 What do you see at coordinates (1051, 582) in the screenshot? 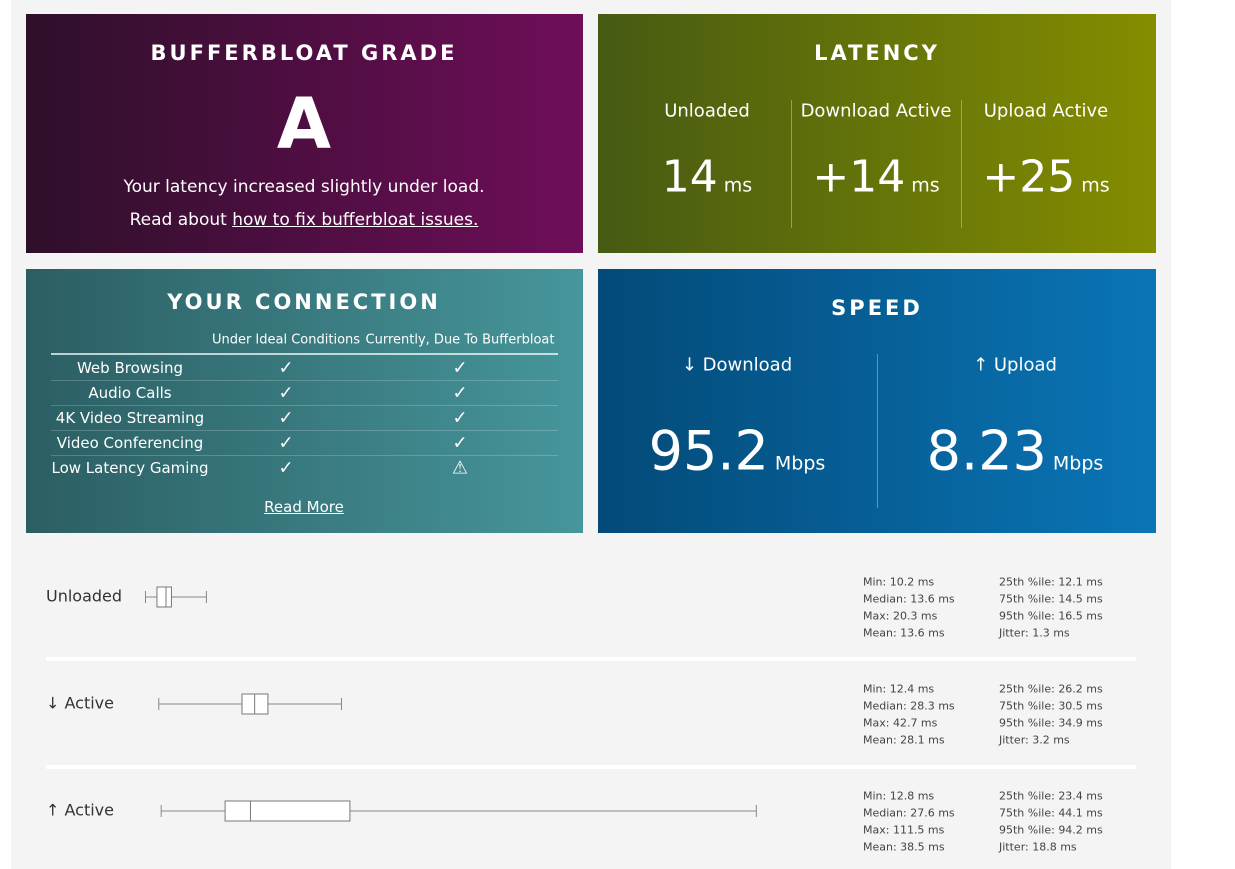
I see `stat: 25th %ile: 12.1 ms` at bounding box center [1051, 582].